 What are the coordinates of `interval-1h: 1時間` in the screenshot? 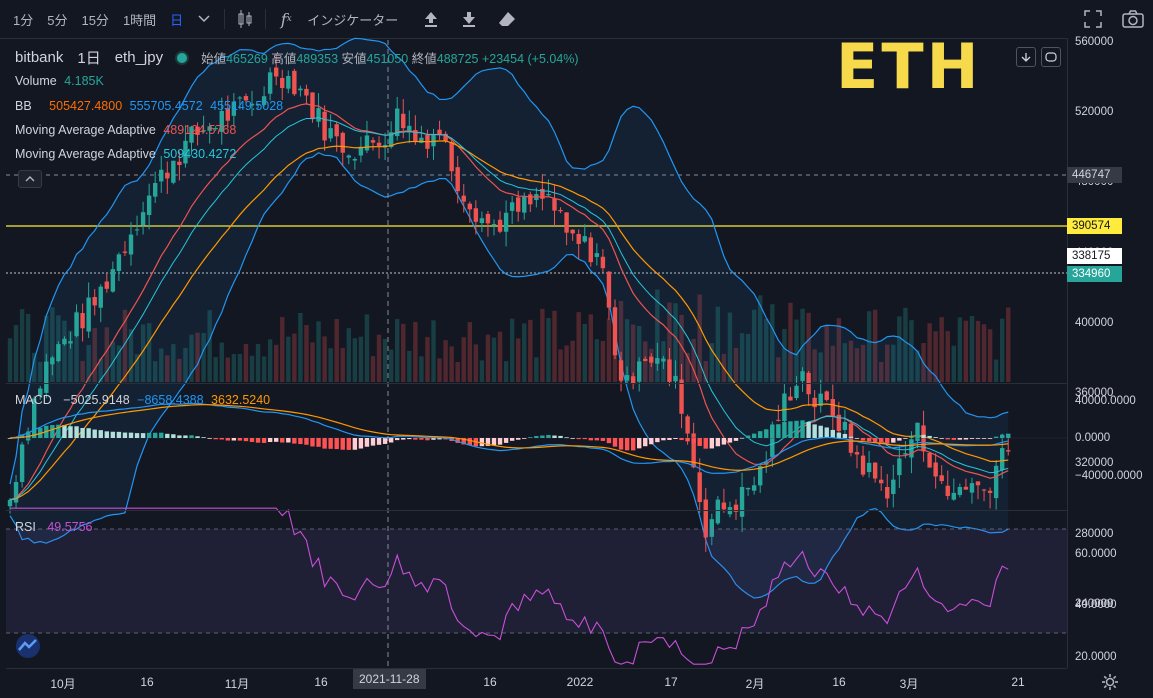 It's located at (139, 20).